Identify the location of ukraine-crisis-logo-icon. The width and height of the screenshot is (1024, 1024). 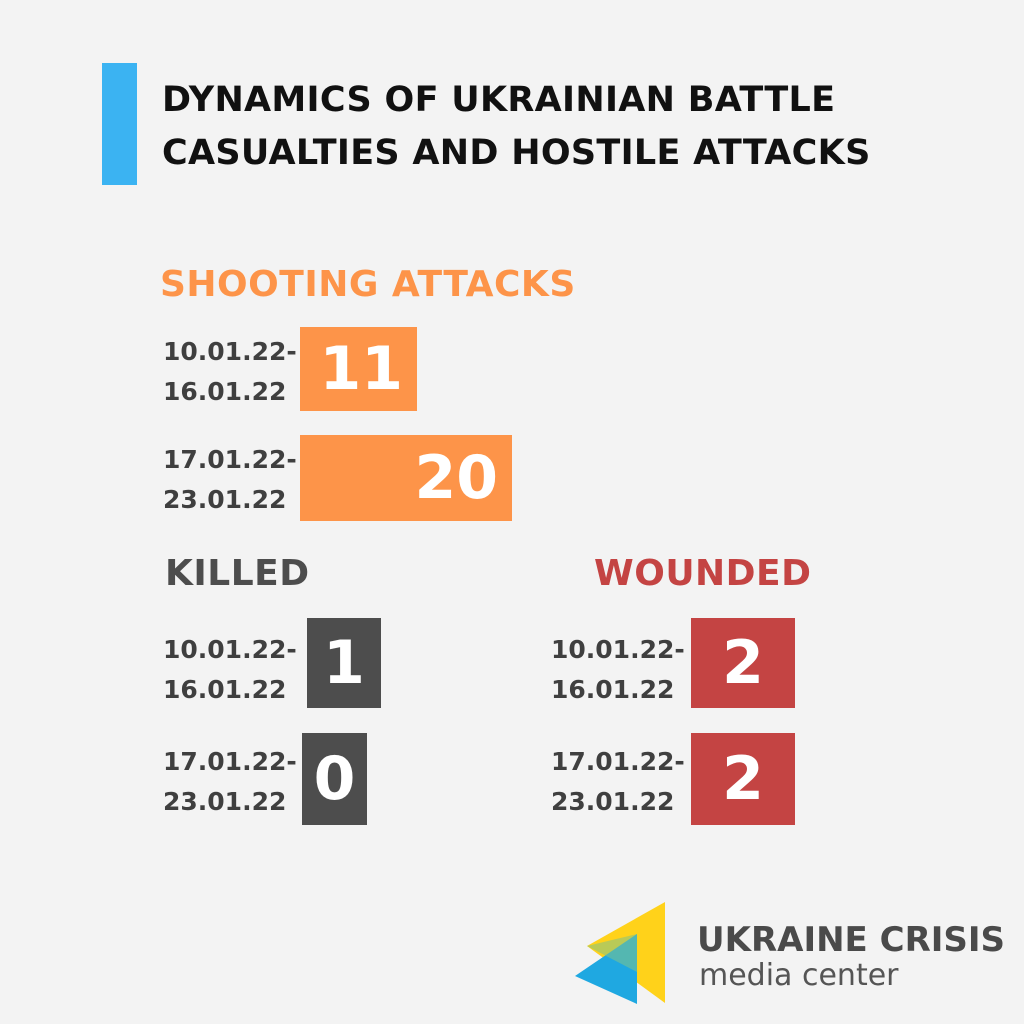
(620, 953).